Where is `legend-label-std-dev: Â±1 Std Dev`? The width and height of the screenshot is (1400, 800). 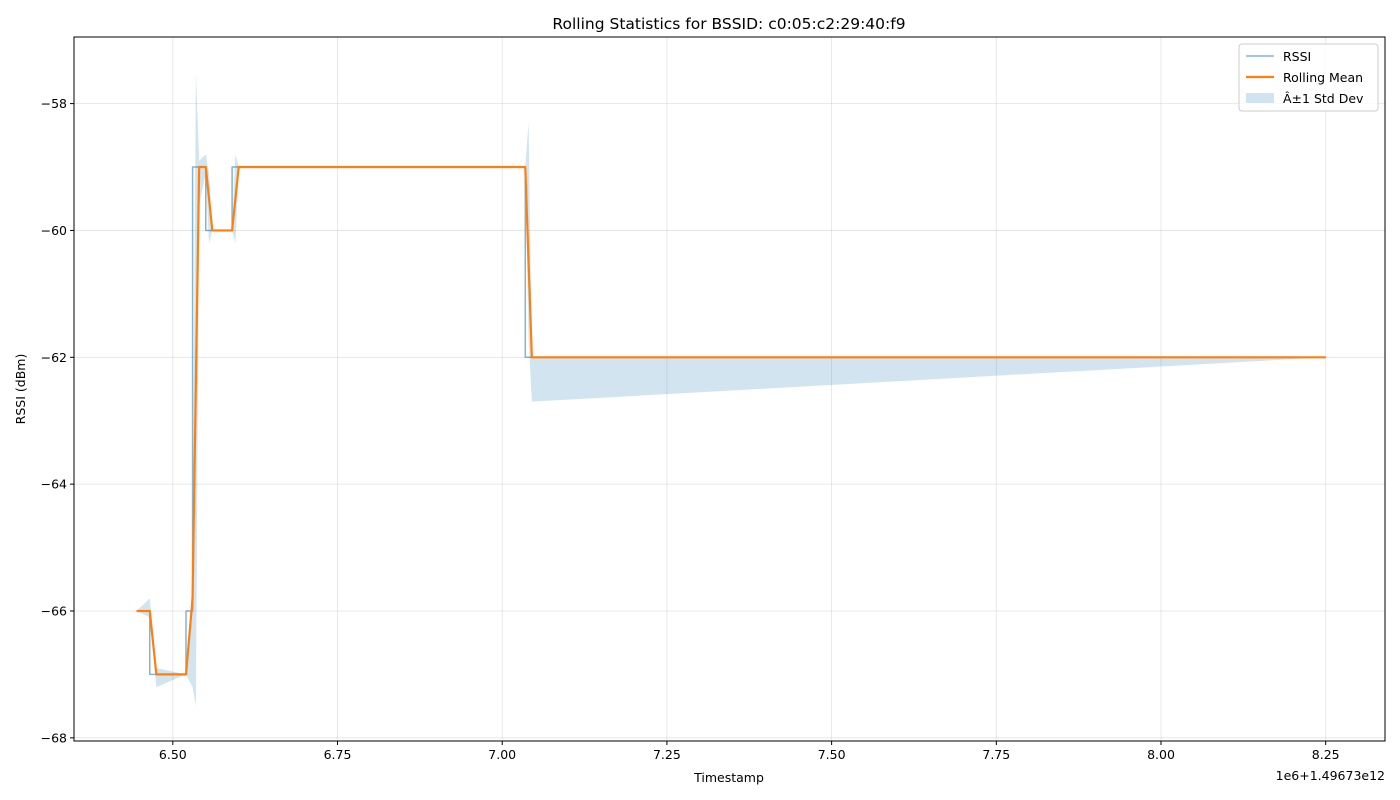 legend-label-std-dev: Â±1 Std Dev is located at coordinates (1323, 98).